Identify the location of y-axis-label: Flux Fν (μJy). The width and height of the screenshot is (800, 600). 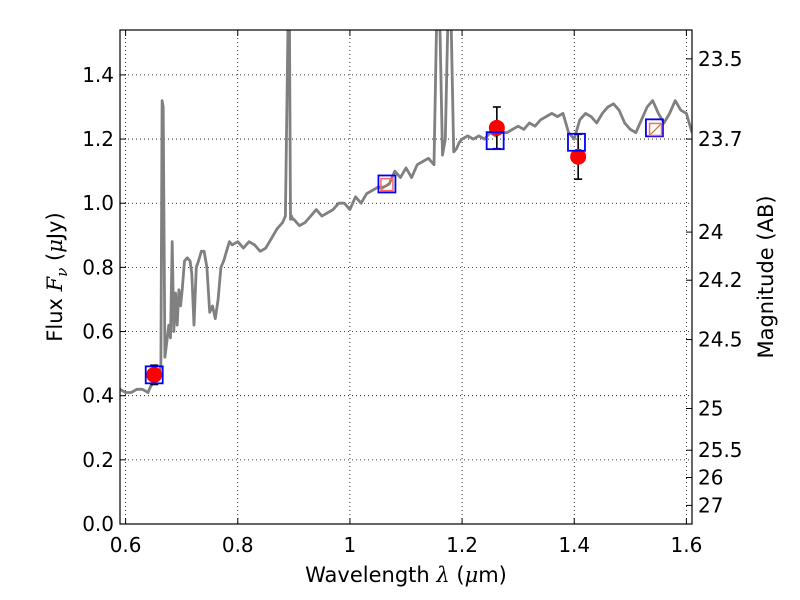
(57, 276).